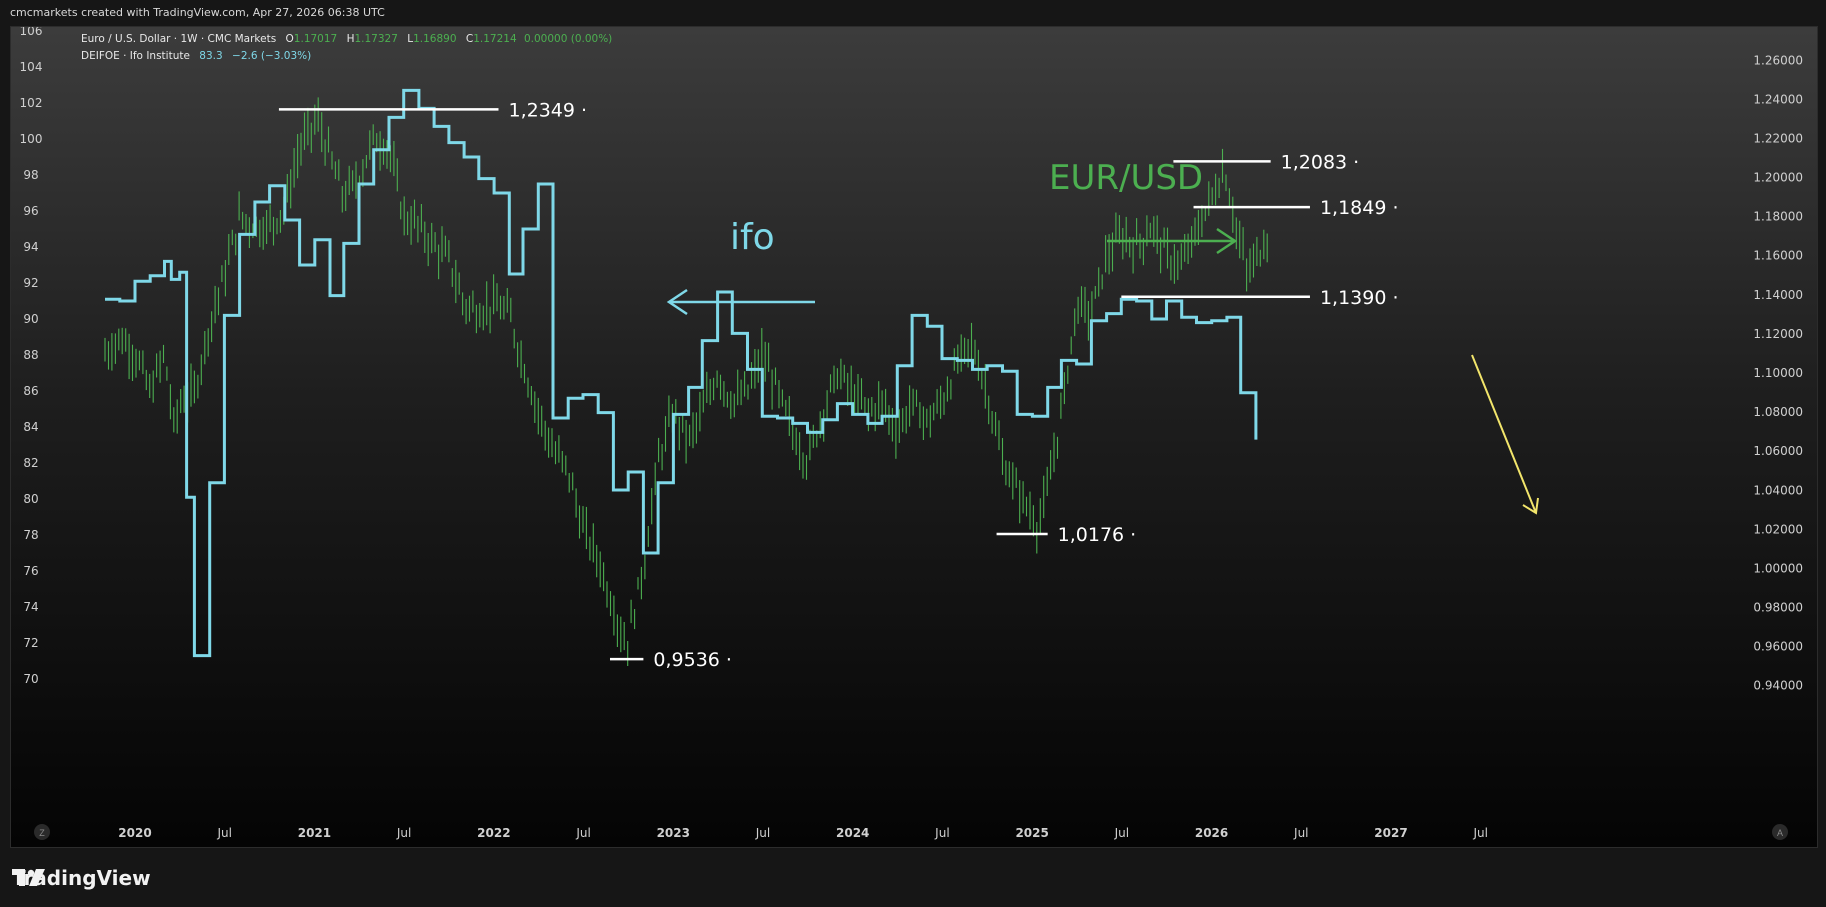 The height and width of the screenshot is (907, 1826). Describe the element at coordinates (1097, 535) in the screenshot. I see `price-level-label: 1,0176 ·` at that location.